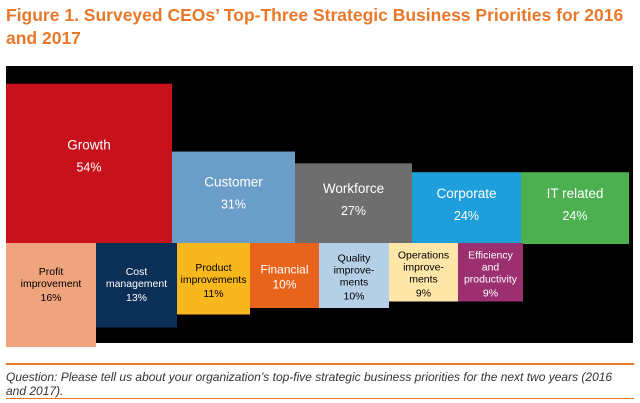 The height and width of the screenshot is (403, 640). Describe the element at coordinates (574, 216) in the screenshot. I see `value-it-related: 24%` at that location.